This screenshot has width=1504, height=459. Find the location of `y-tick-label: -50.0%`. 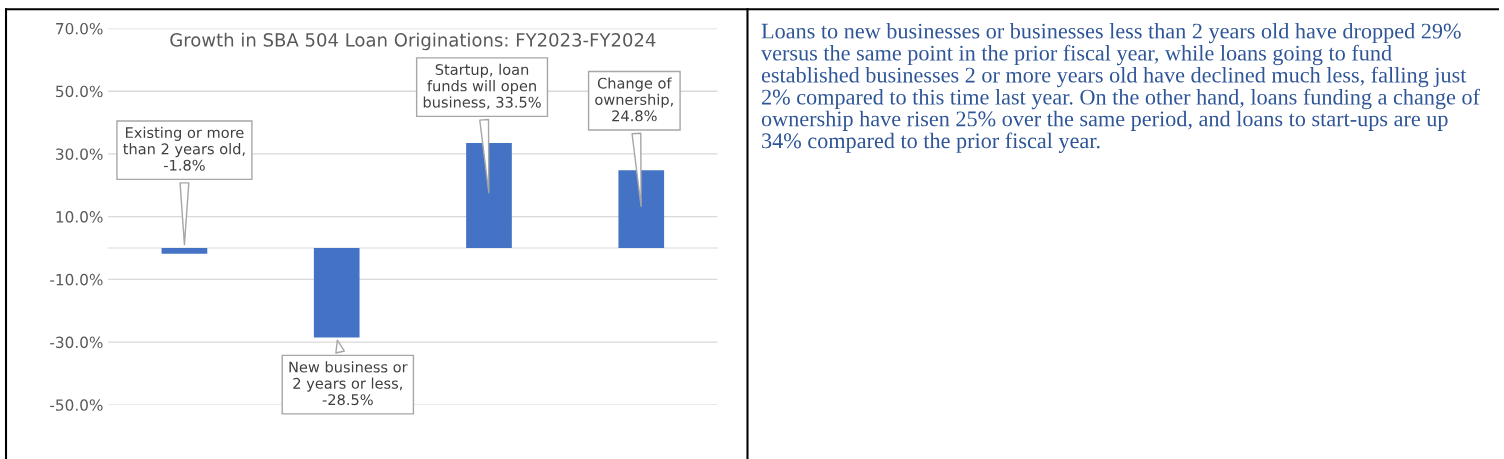

y-tick-label: -50.0% is located at coordinates (76, 405).